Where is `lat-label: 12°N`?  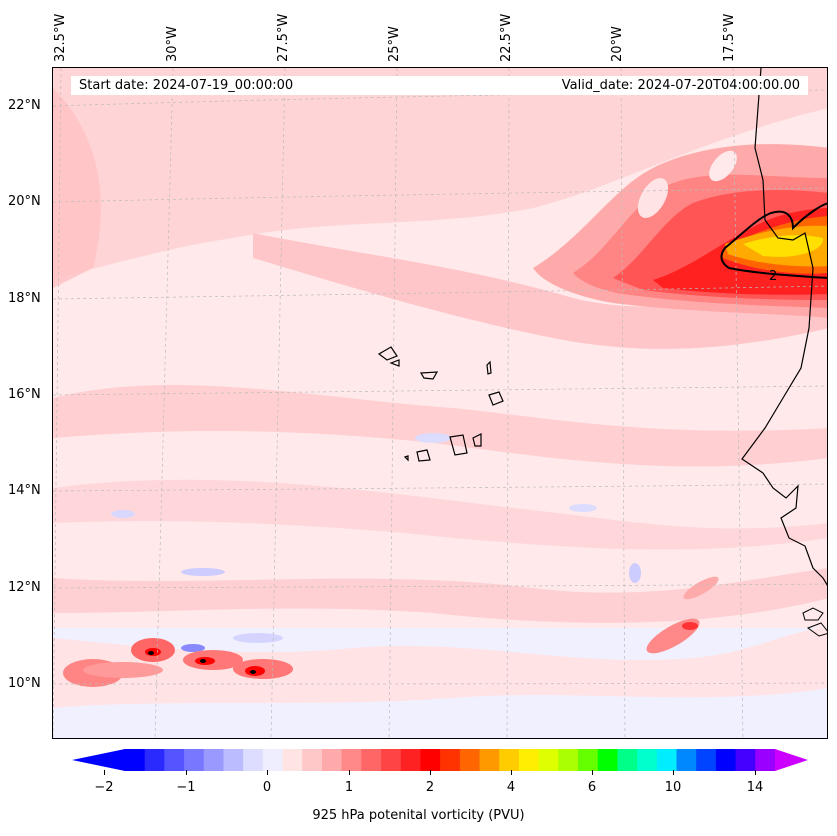
lat-label: 12°N is located at coordinates (24, 587).